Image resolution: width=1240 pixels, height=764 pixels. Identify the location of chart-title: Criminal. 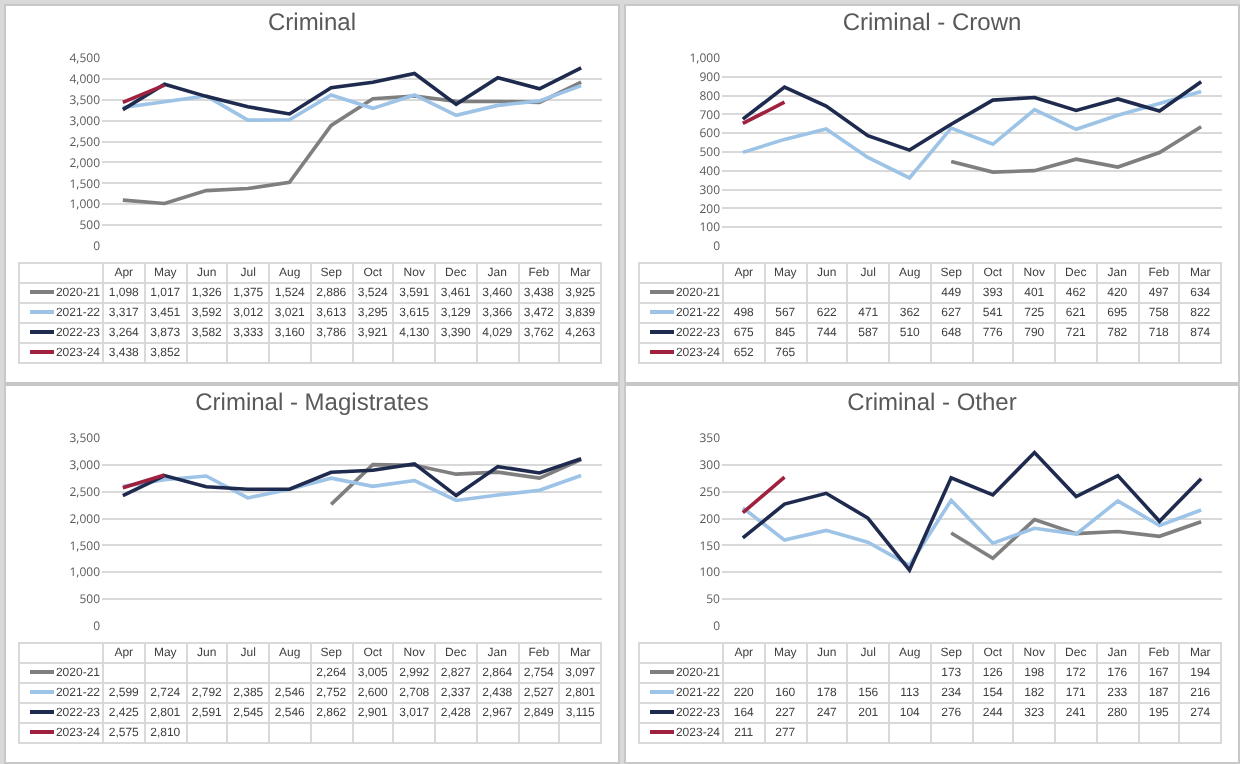
(312, 22).